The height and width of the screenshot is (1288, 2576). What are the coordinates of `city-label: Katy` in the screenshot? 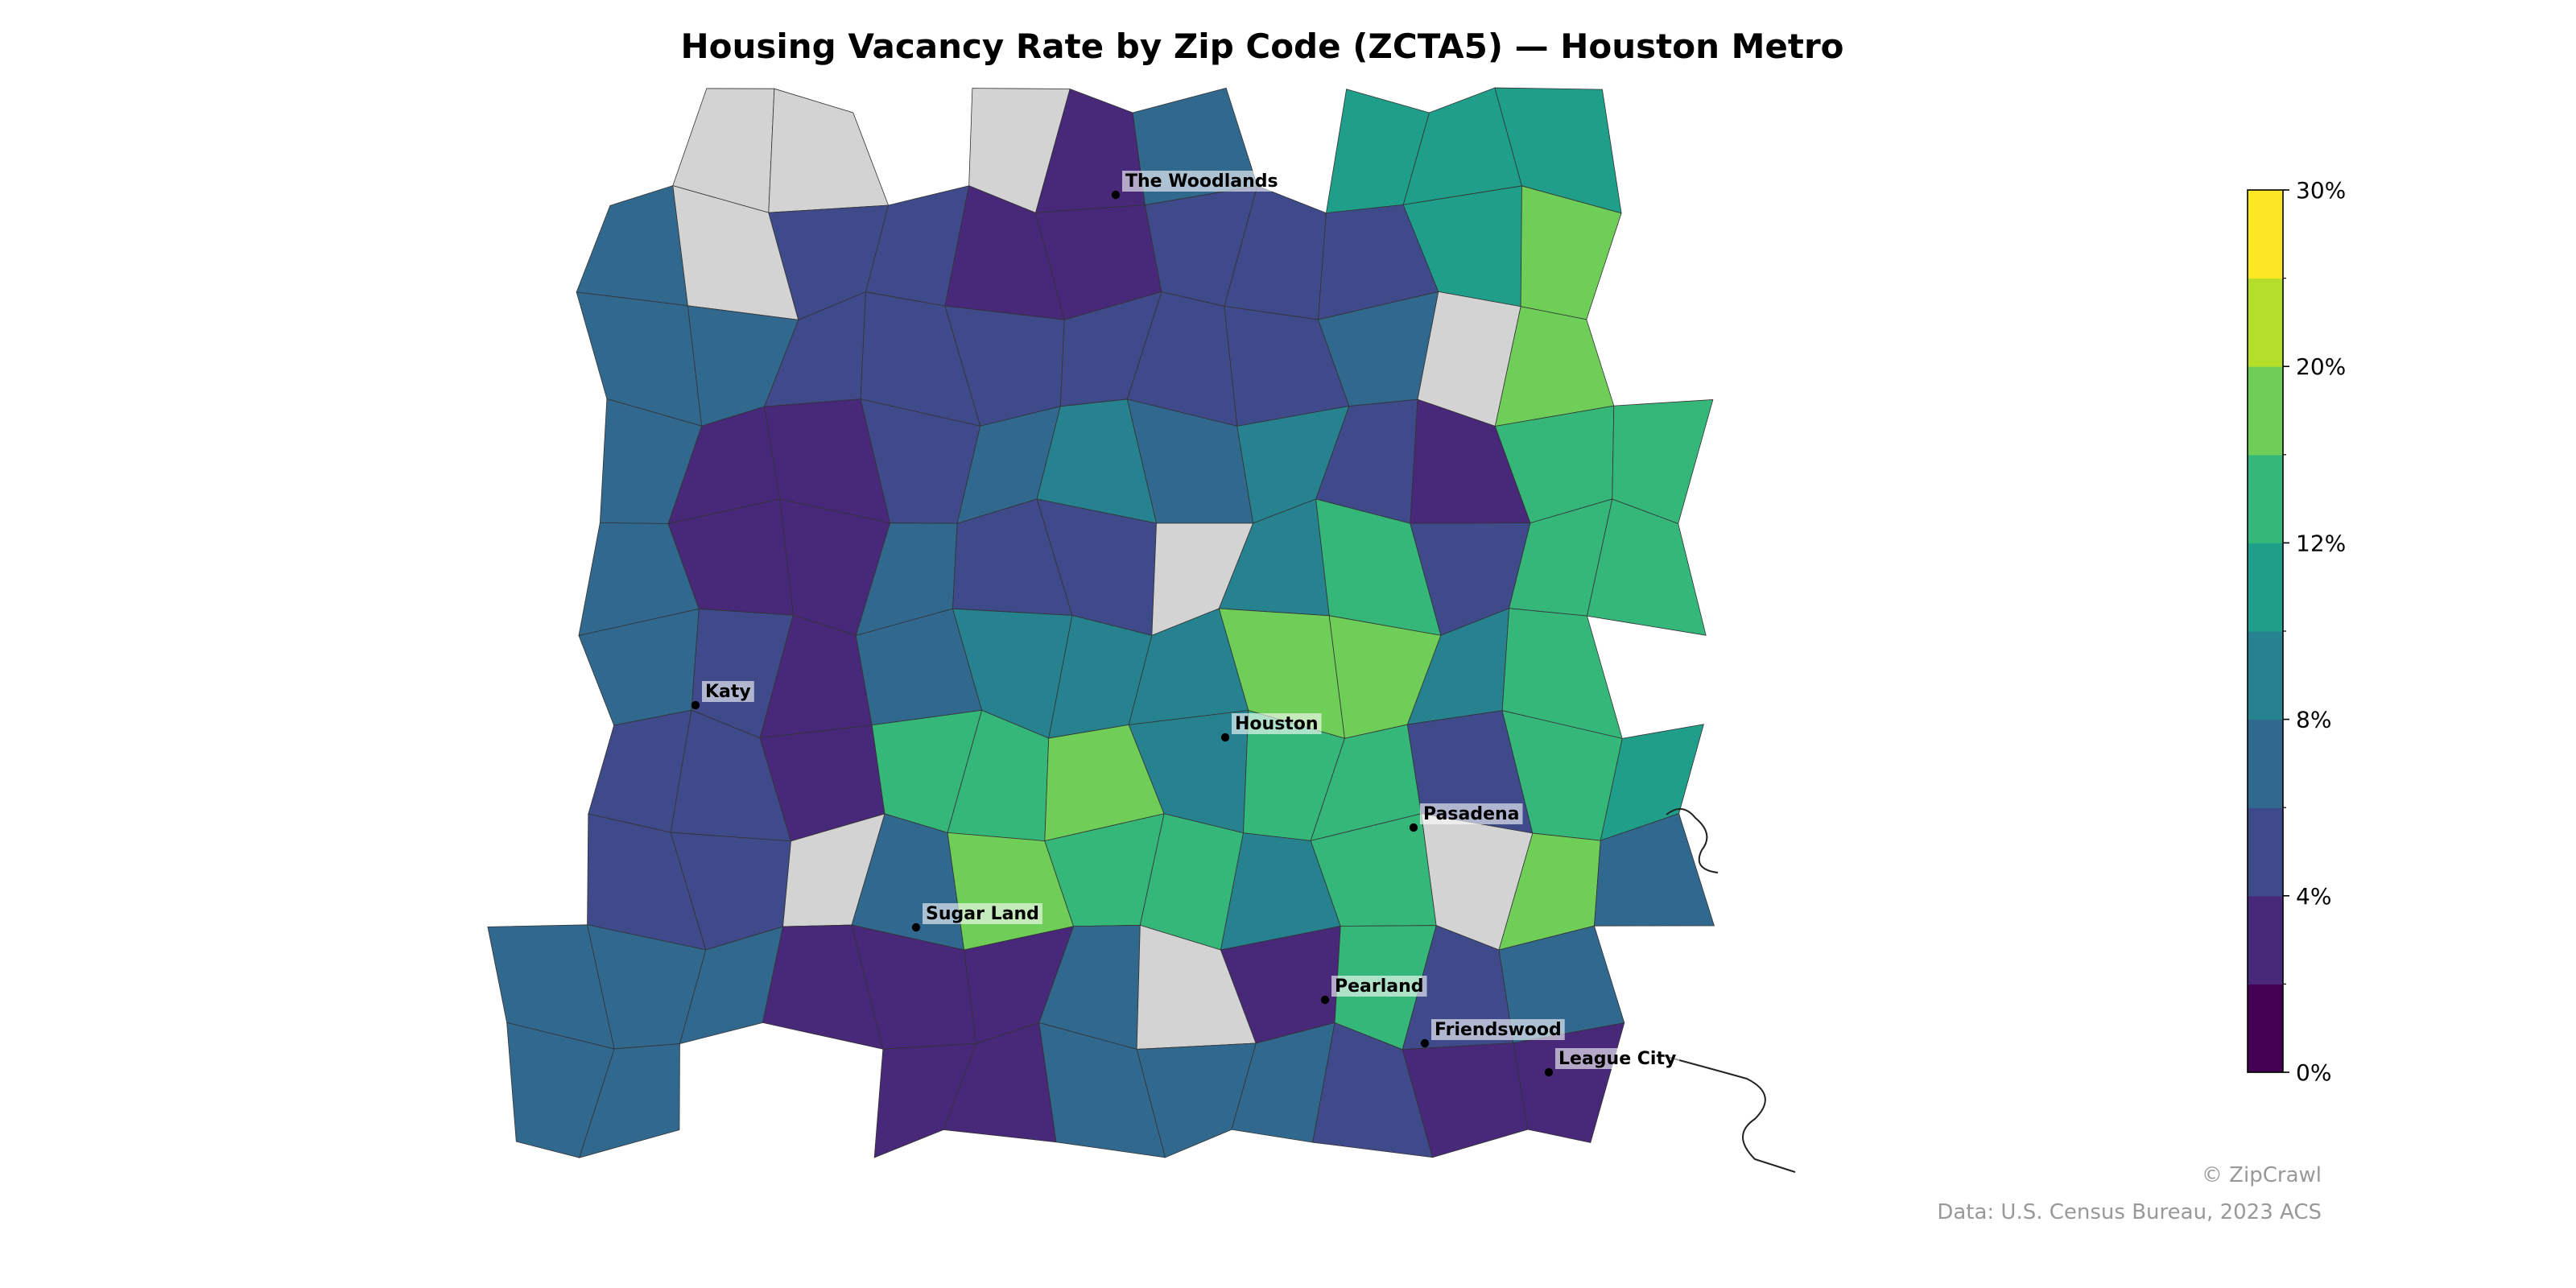 It's located at (728, 692).